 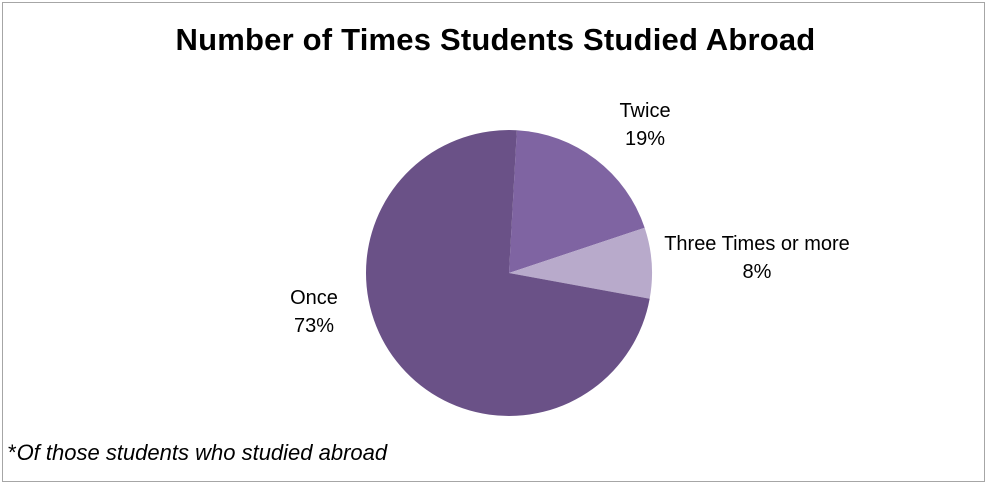 I want to click on footnote: *Of those students who studied abroad, so click(x=197, y=453).